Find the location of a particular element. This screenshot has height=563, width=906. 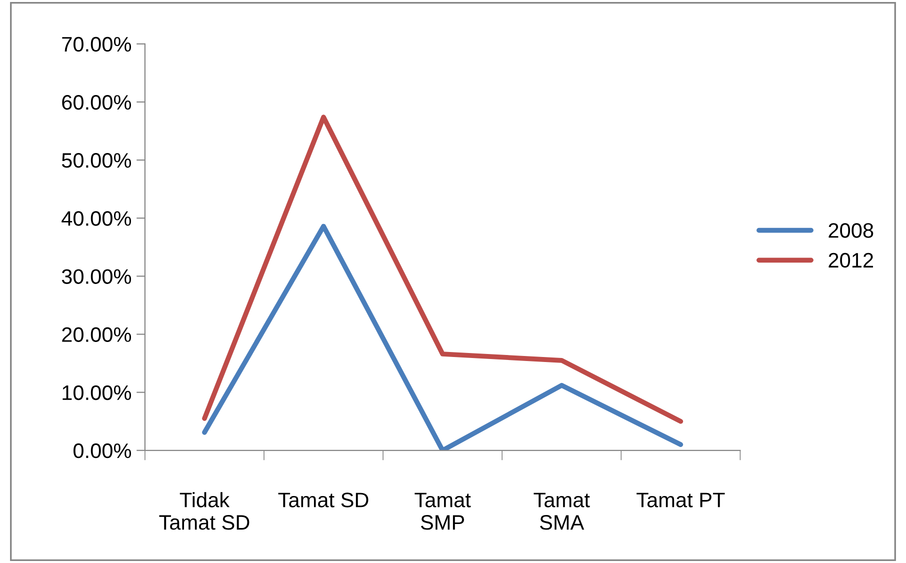

y-tick-label: 10.00% is located at coordinates (97, 392).